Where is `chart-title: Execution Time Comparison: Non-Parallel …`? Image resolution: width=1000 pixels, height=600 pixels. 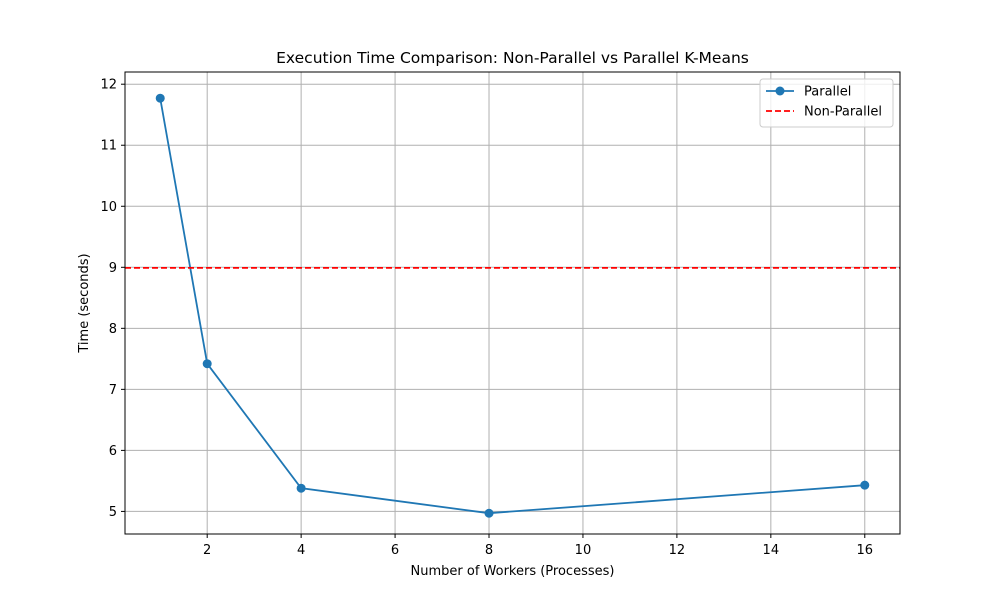
chart-title: Execution Time Comparison: Non-Parallel … is located at coordinates (512, 58).